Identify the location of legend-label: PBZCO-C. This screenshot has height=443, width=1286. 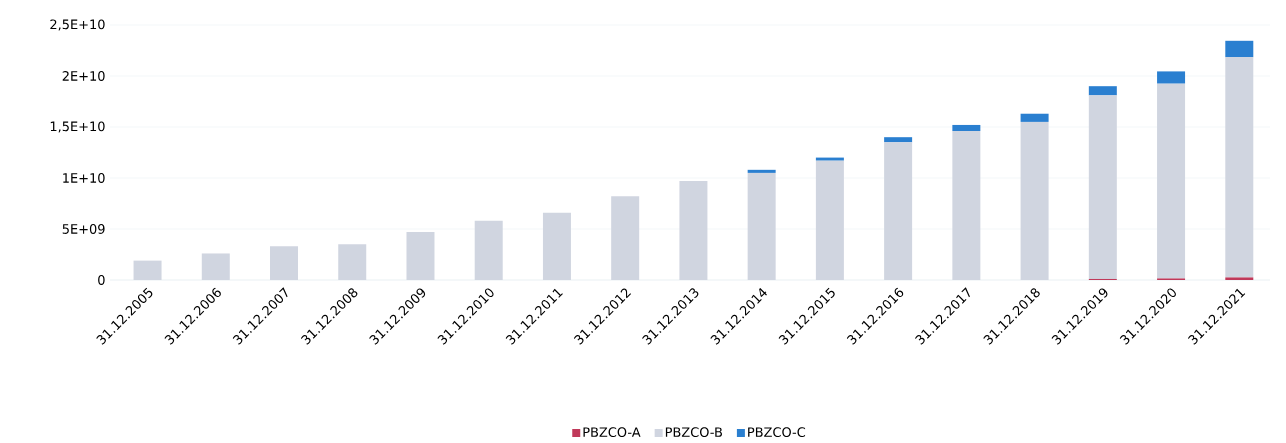
(777, 432).